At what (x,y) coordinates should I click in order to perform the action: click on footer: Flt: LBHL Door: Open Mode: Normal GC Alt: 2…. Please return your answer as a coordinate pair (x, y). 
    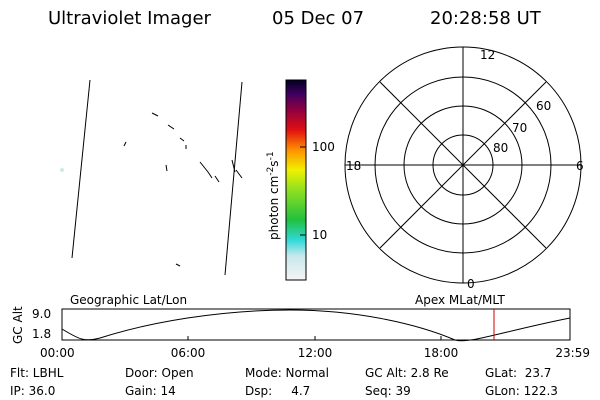
    Looking at the image, I should click on (284, 382).